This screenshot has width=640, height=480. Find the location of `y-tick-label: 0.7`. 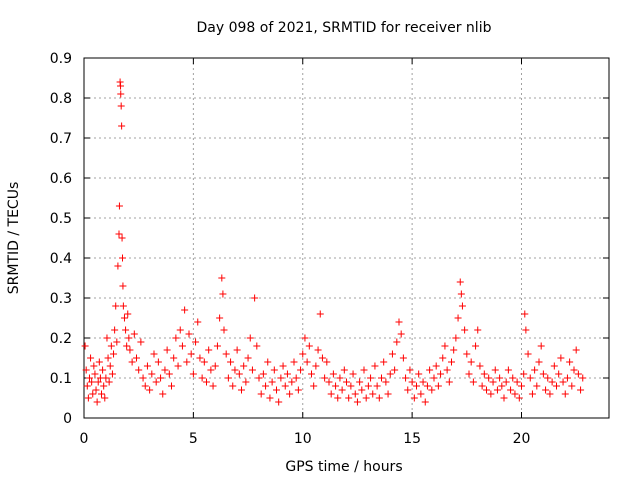

y-tick-label: 0.7 is located at coordinates (61, 139).